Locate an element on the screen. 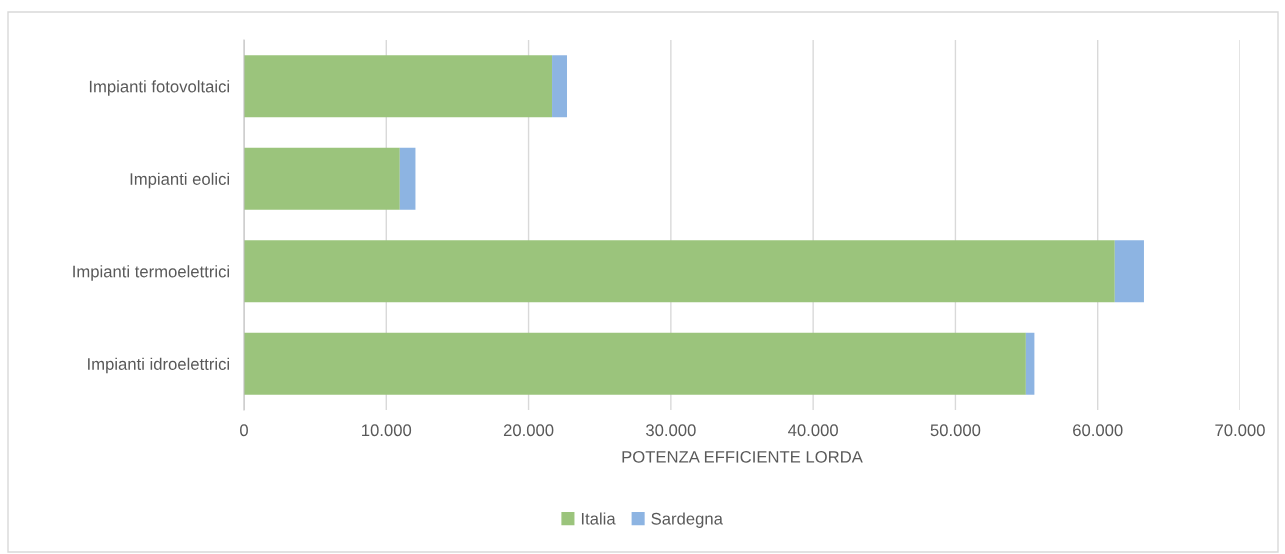 The width and height of the screenshot is (1285, 554). y-tick-label: Impianti termoelettrici is located at coordinates (151, 273).